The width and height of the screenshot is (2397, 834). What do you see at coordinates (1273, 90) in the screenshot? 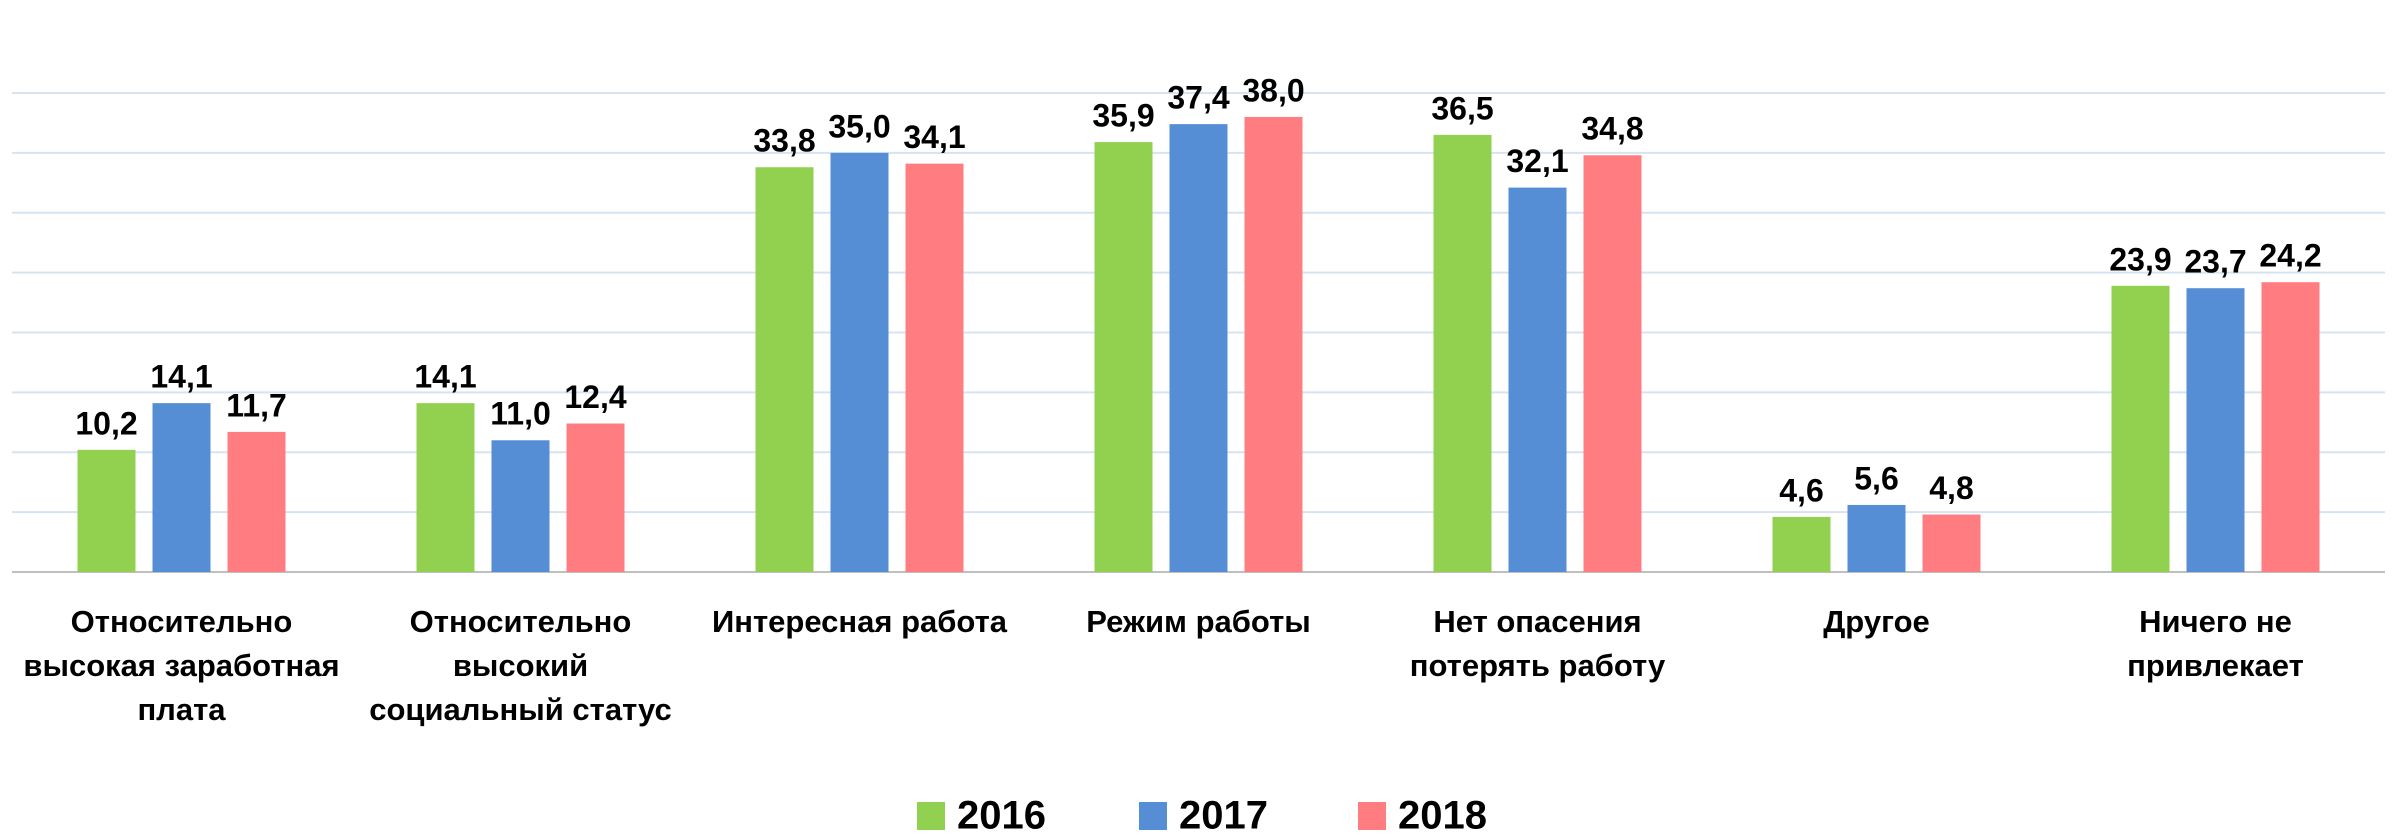
I see `data-label: 38,0` at bounding box center [1273, 90].